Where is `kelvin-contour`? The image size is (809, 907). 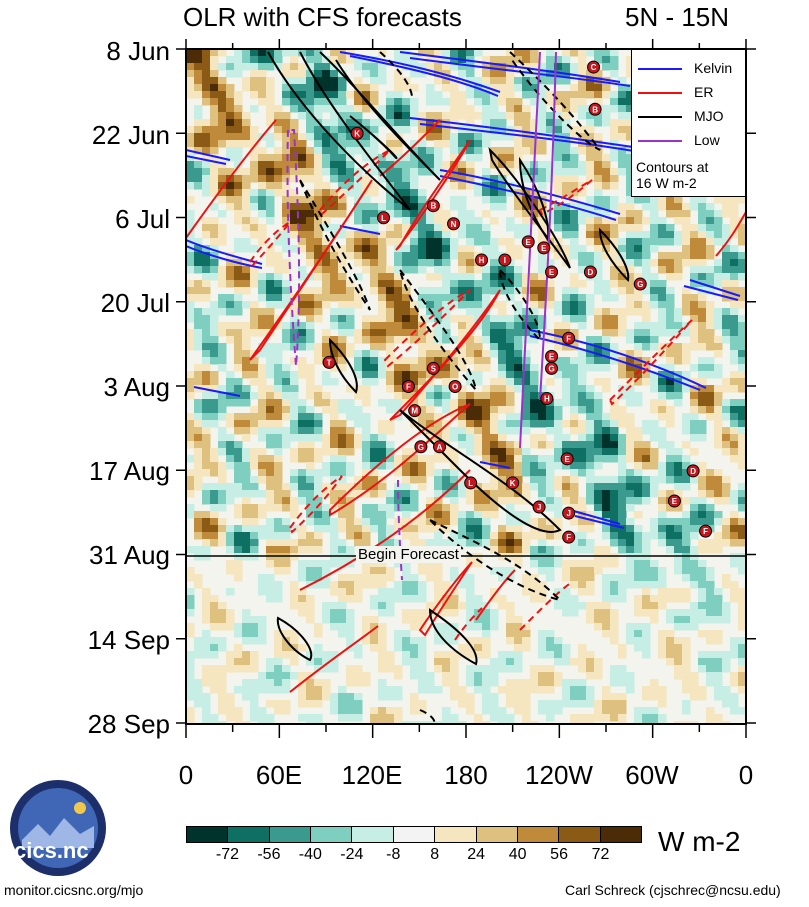
kelvin-contour is located at coordinates (515, 69).